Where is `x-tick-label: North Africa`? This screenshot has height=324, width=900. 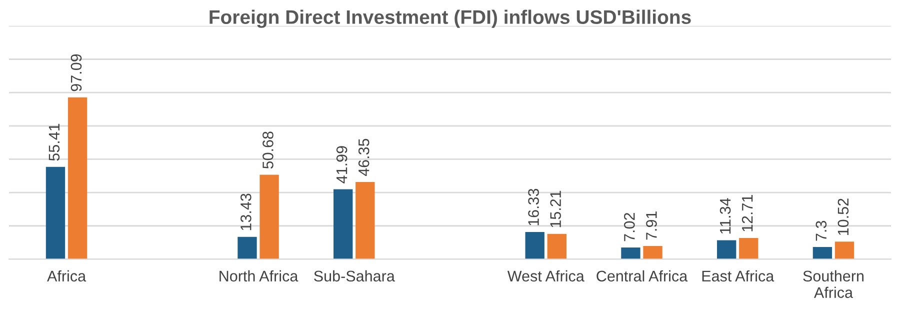 x-tick-label: North Africa is located at coordinates (259, 276).